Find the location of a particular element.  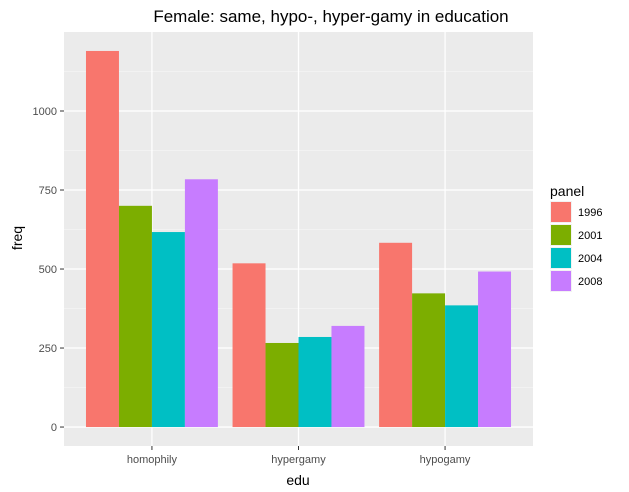

legend-key-1996 is located at coordinates (561, 212).